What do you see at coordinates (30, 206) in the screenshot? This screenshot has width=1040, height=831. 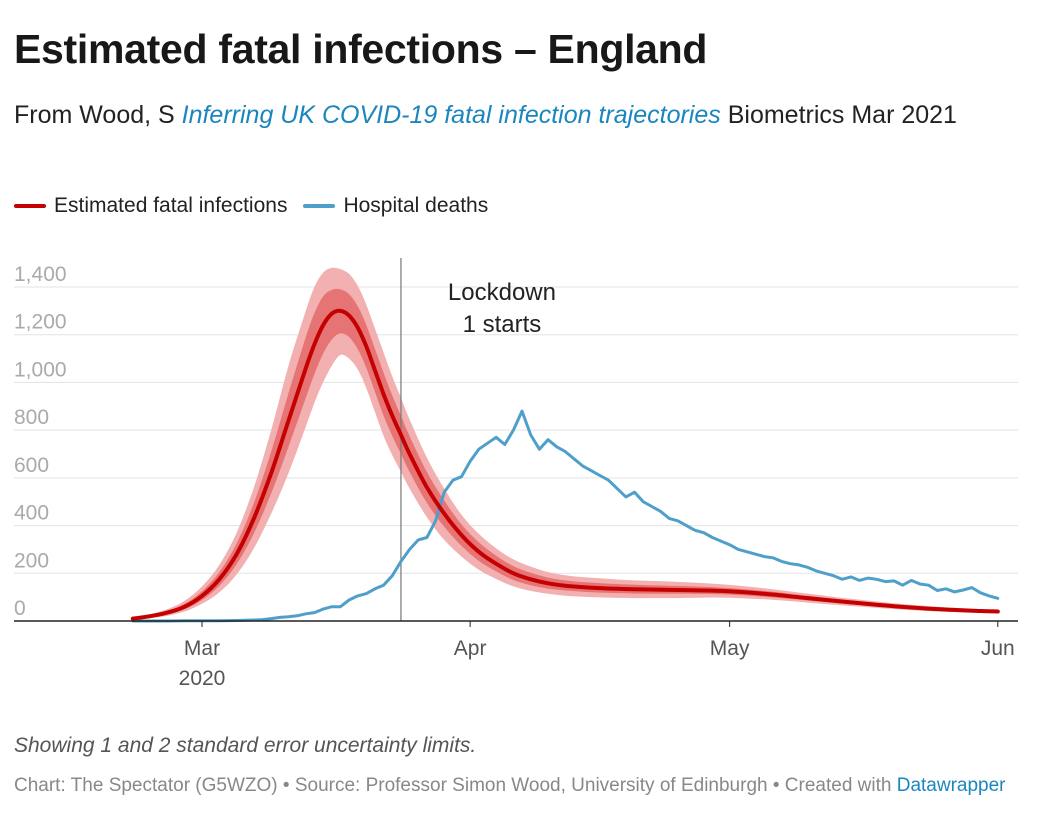 I see `legend-swatch-fatal-infections` at bounding box center [30, 206].